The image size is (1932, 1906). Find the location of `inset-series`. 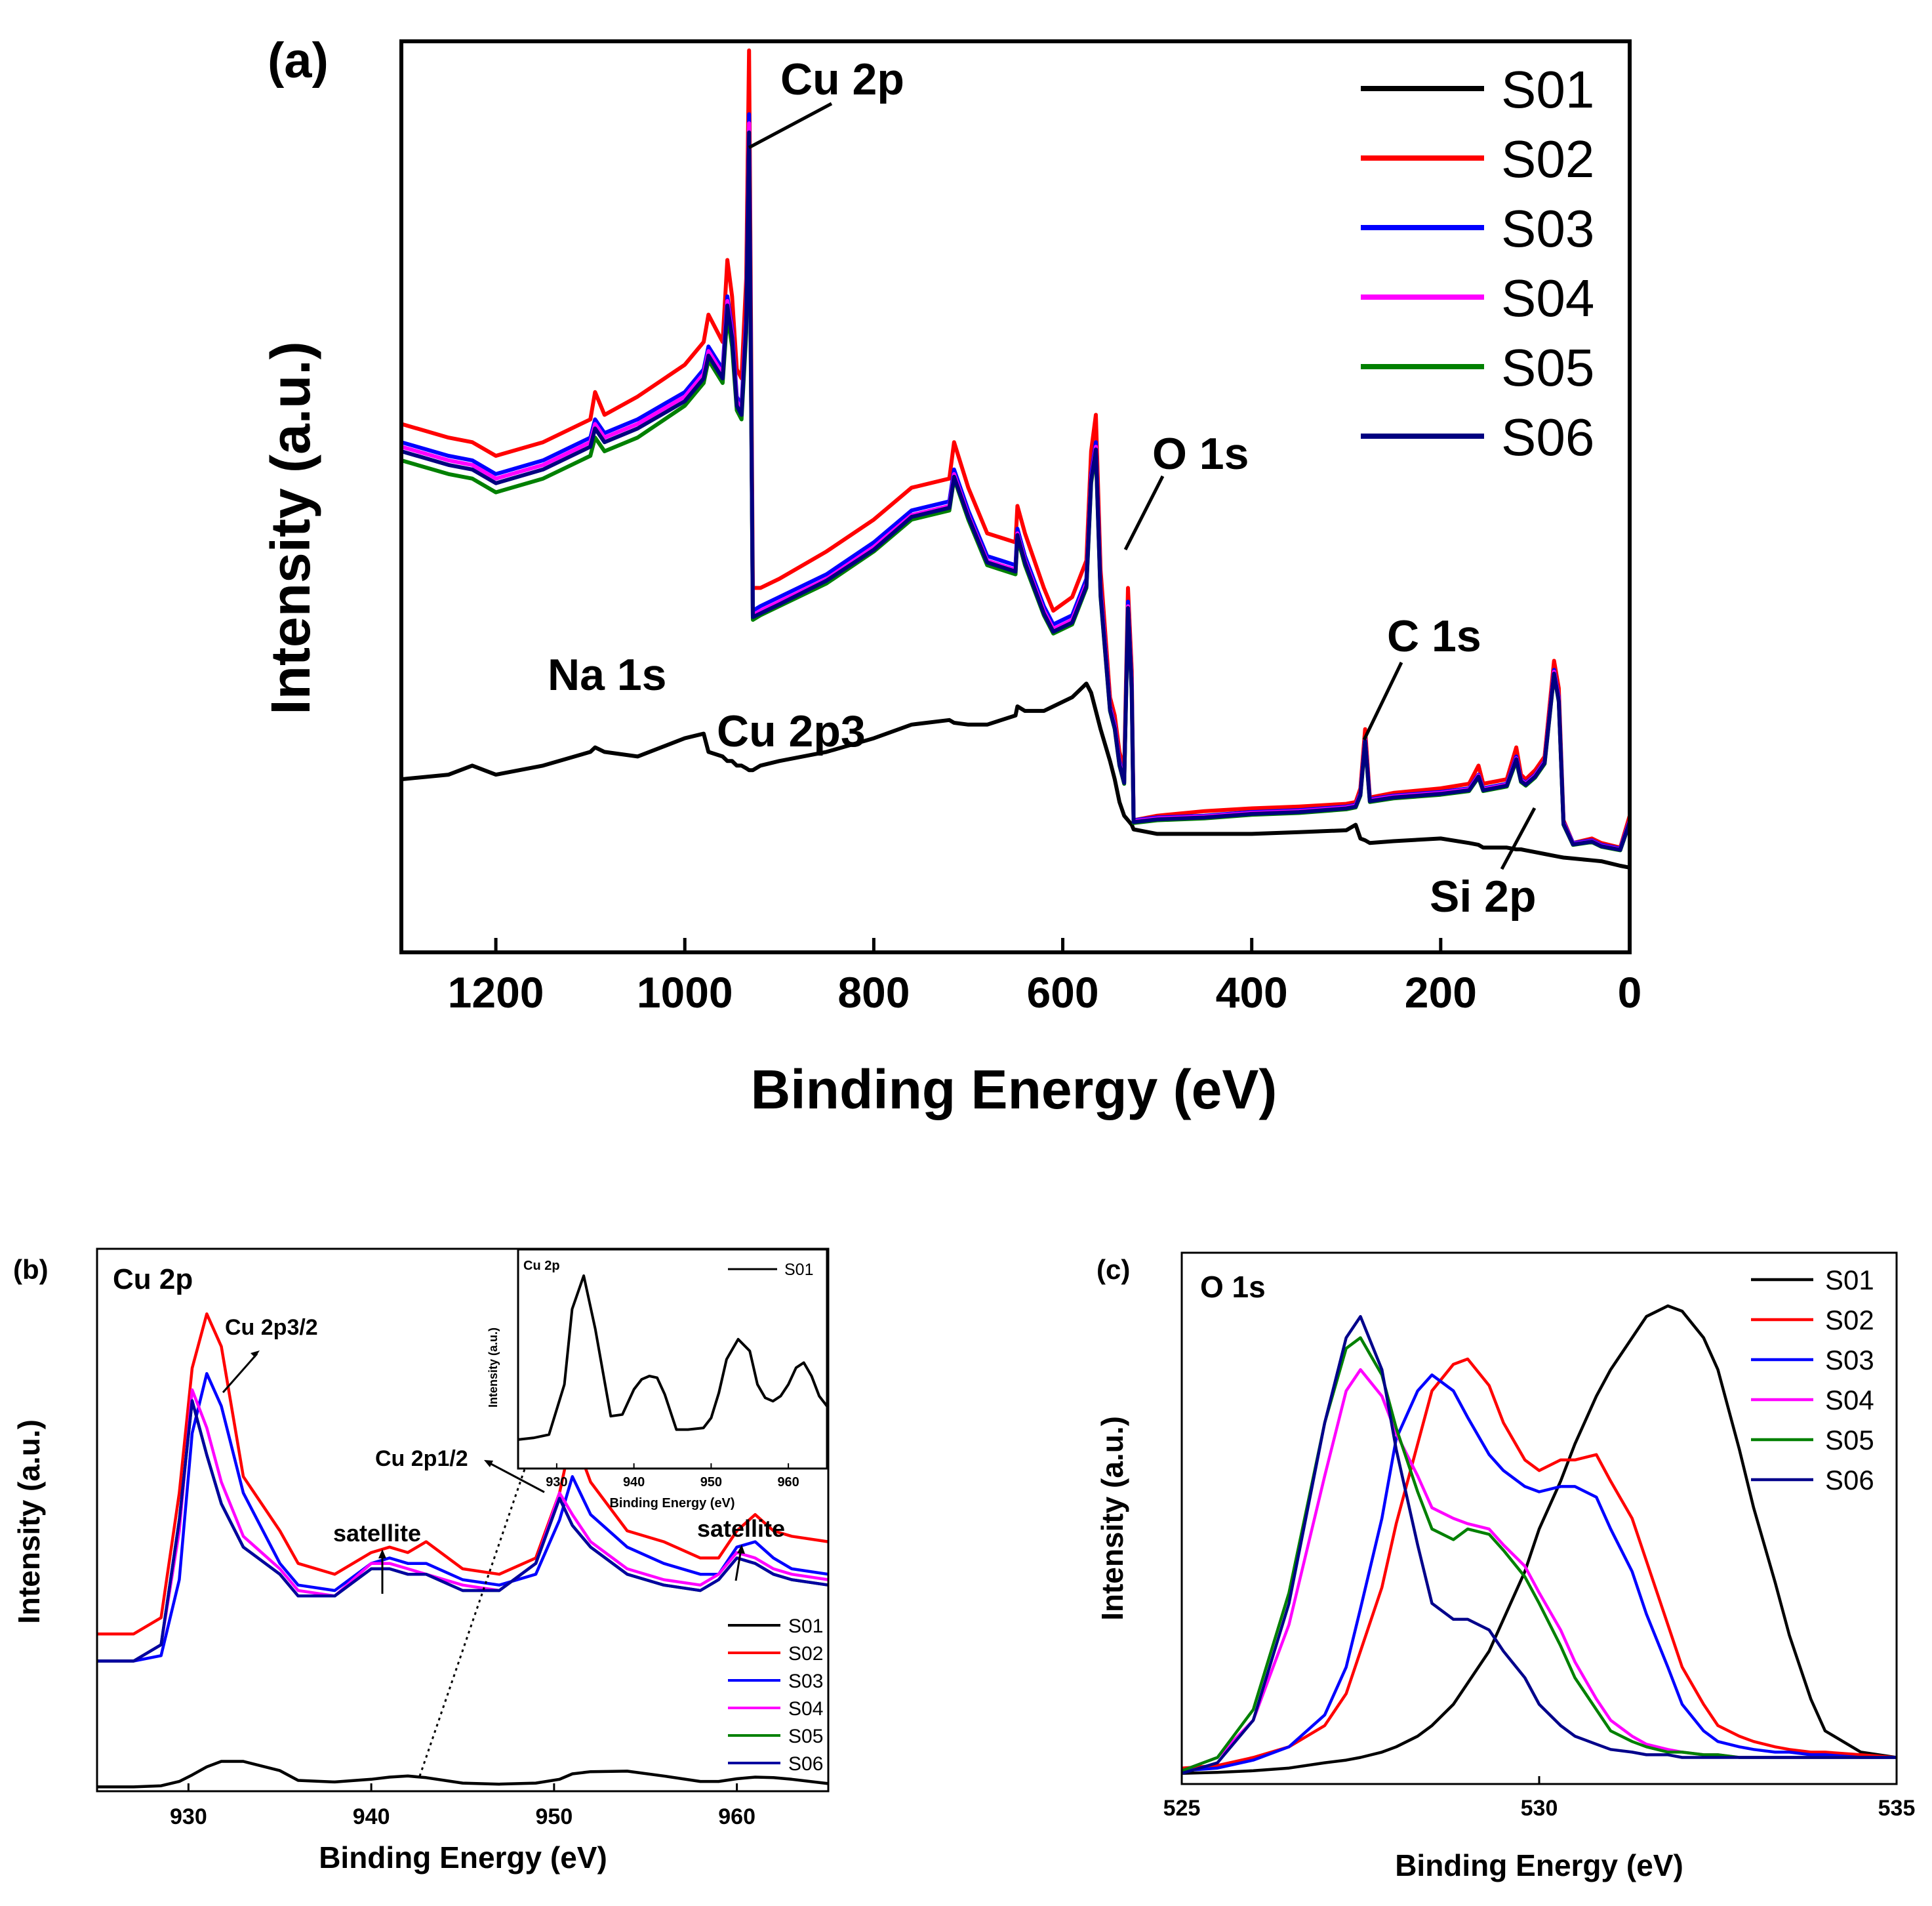

inset-series is located at coordinates (672, 1357).